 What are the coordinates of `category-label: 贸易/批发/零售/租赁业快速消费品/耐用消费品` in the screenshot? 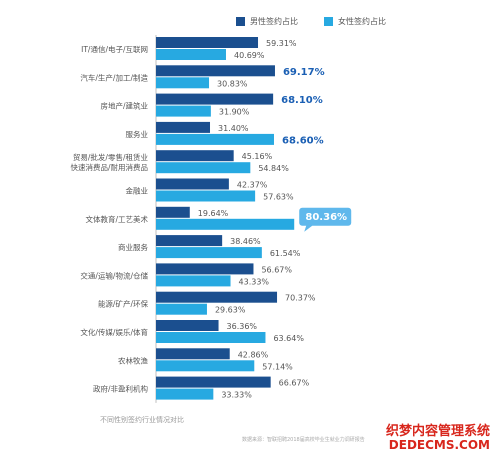 It's located at (109, 162).